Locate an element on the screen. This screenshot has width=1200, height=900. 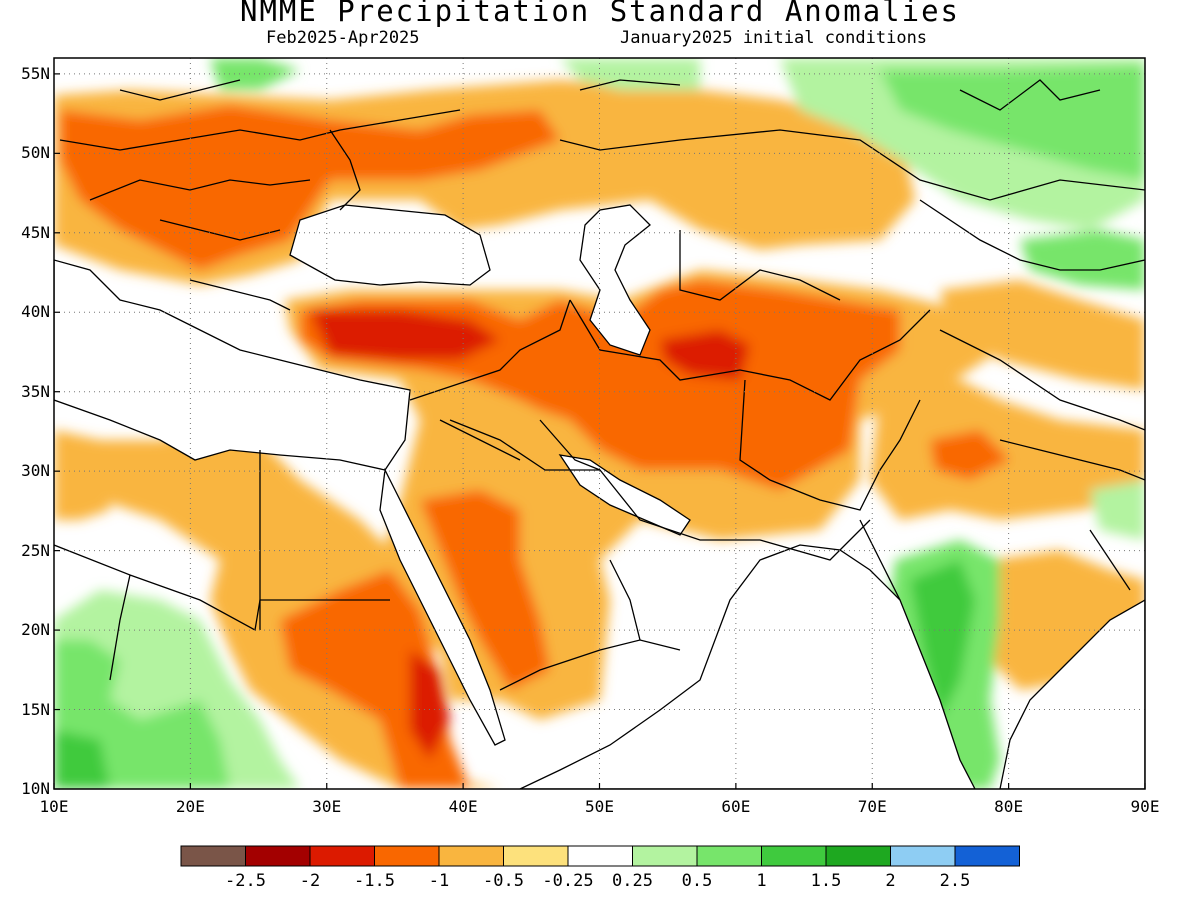
lat-tick-label: 20N is located at coordinates (35, 630).